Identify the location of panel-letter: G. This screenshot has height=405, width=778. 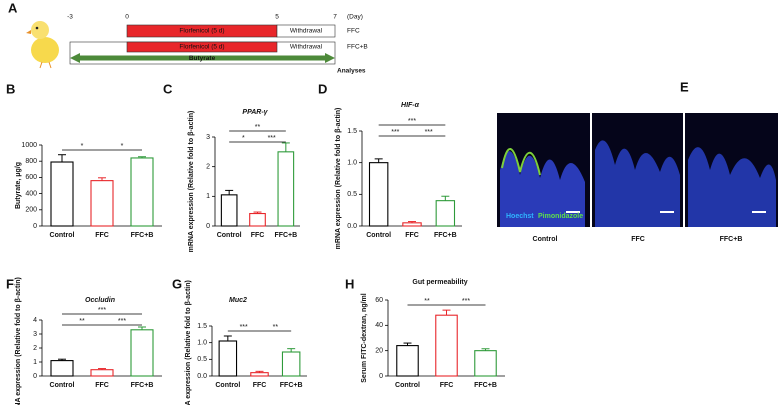
(177, 283).